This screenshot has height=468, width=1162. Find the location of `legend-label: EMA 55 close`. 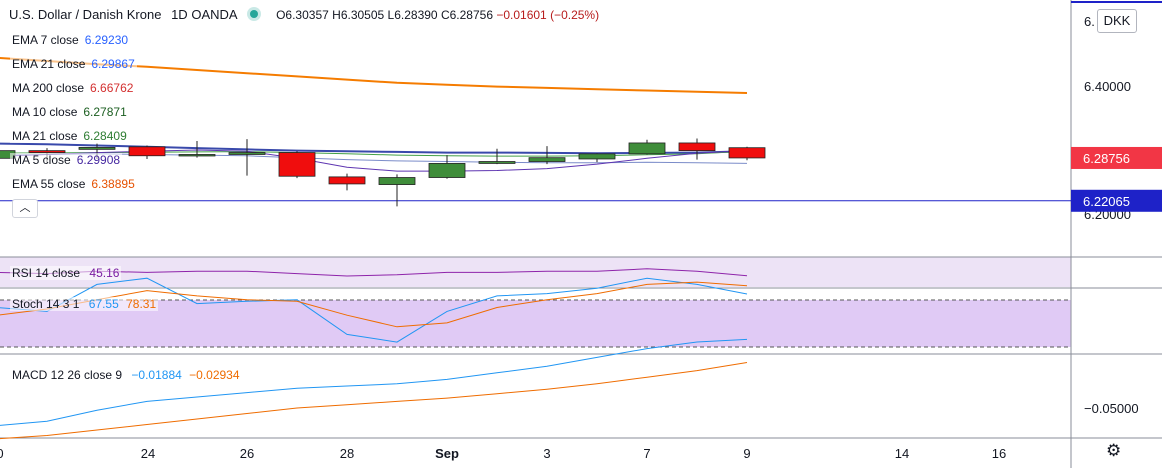

legend-label: EMA 55 close is located at coordinates (49, 184).